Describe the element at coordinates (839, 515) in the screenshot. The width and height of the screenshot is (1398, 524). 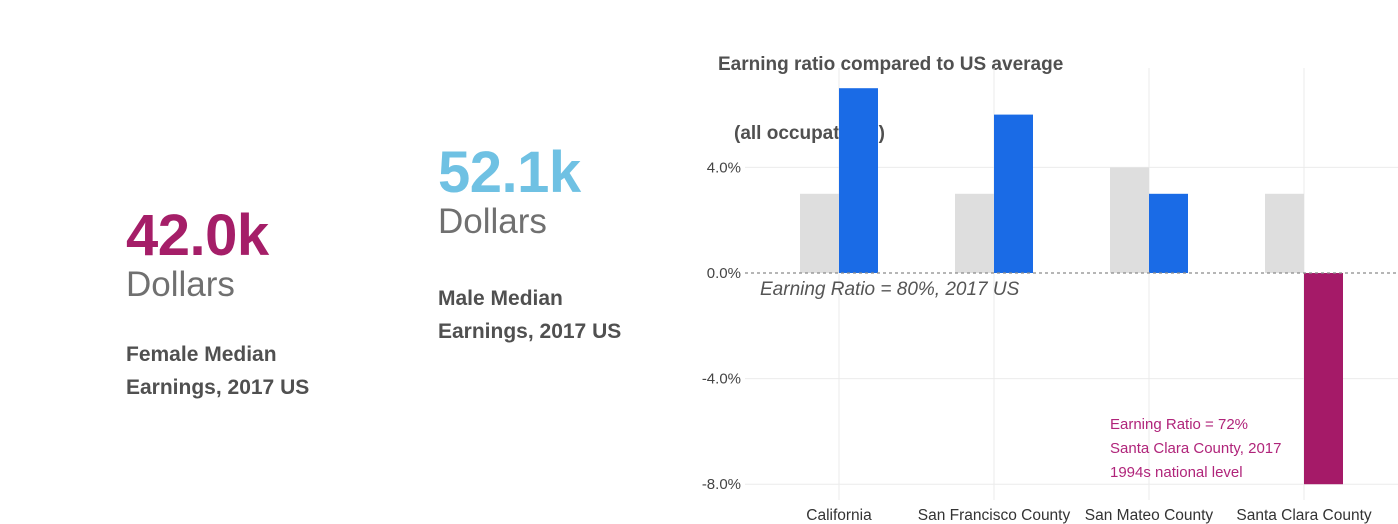
I see `x-tick-label: California` at that location.